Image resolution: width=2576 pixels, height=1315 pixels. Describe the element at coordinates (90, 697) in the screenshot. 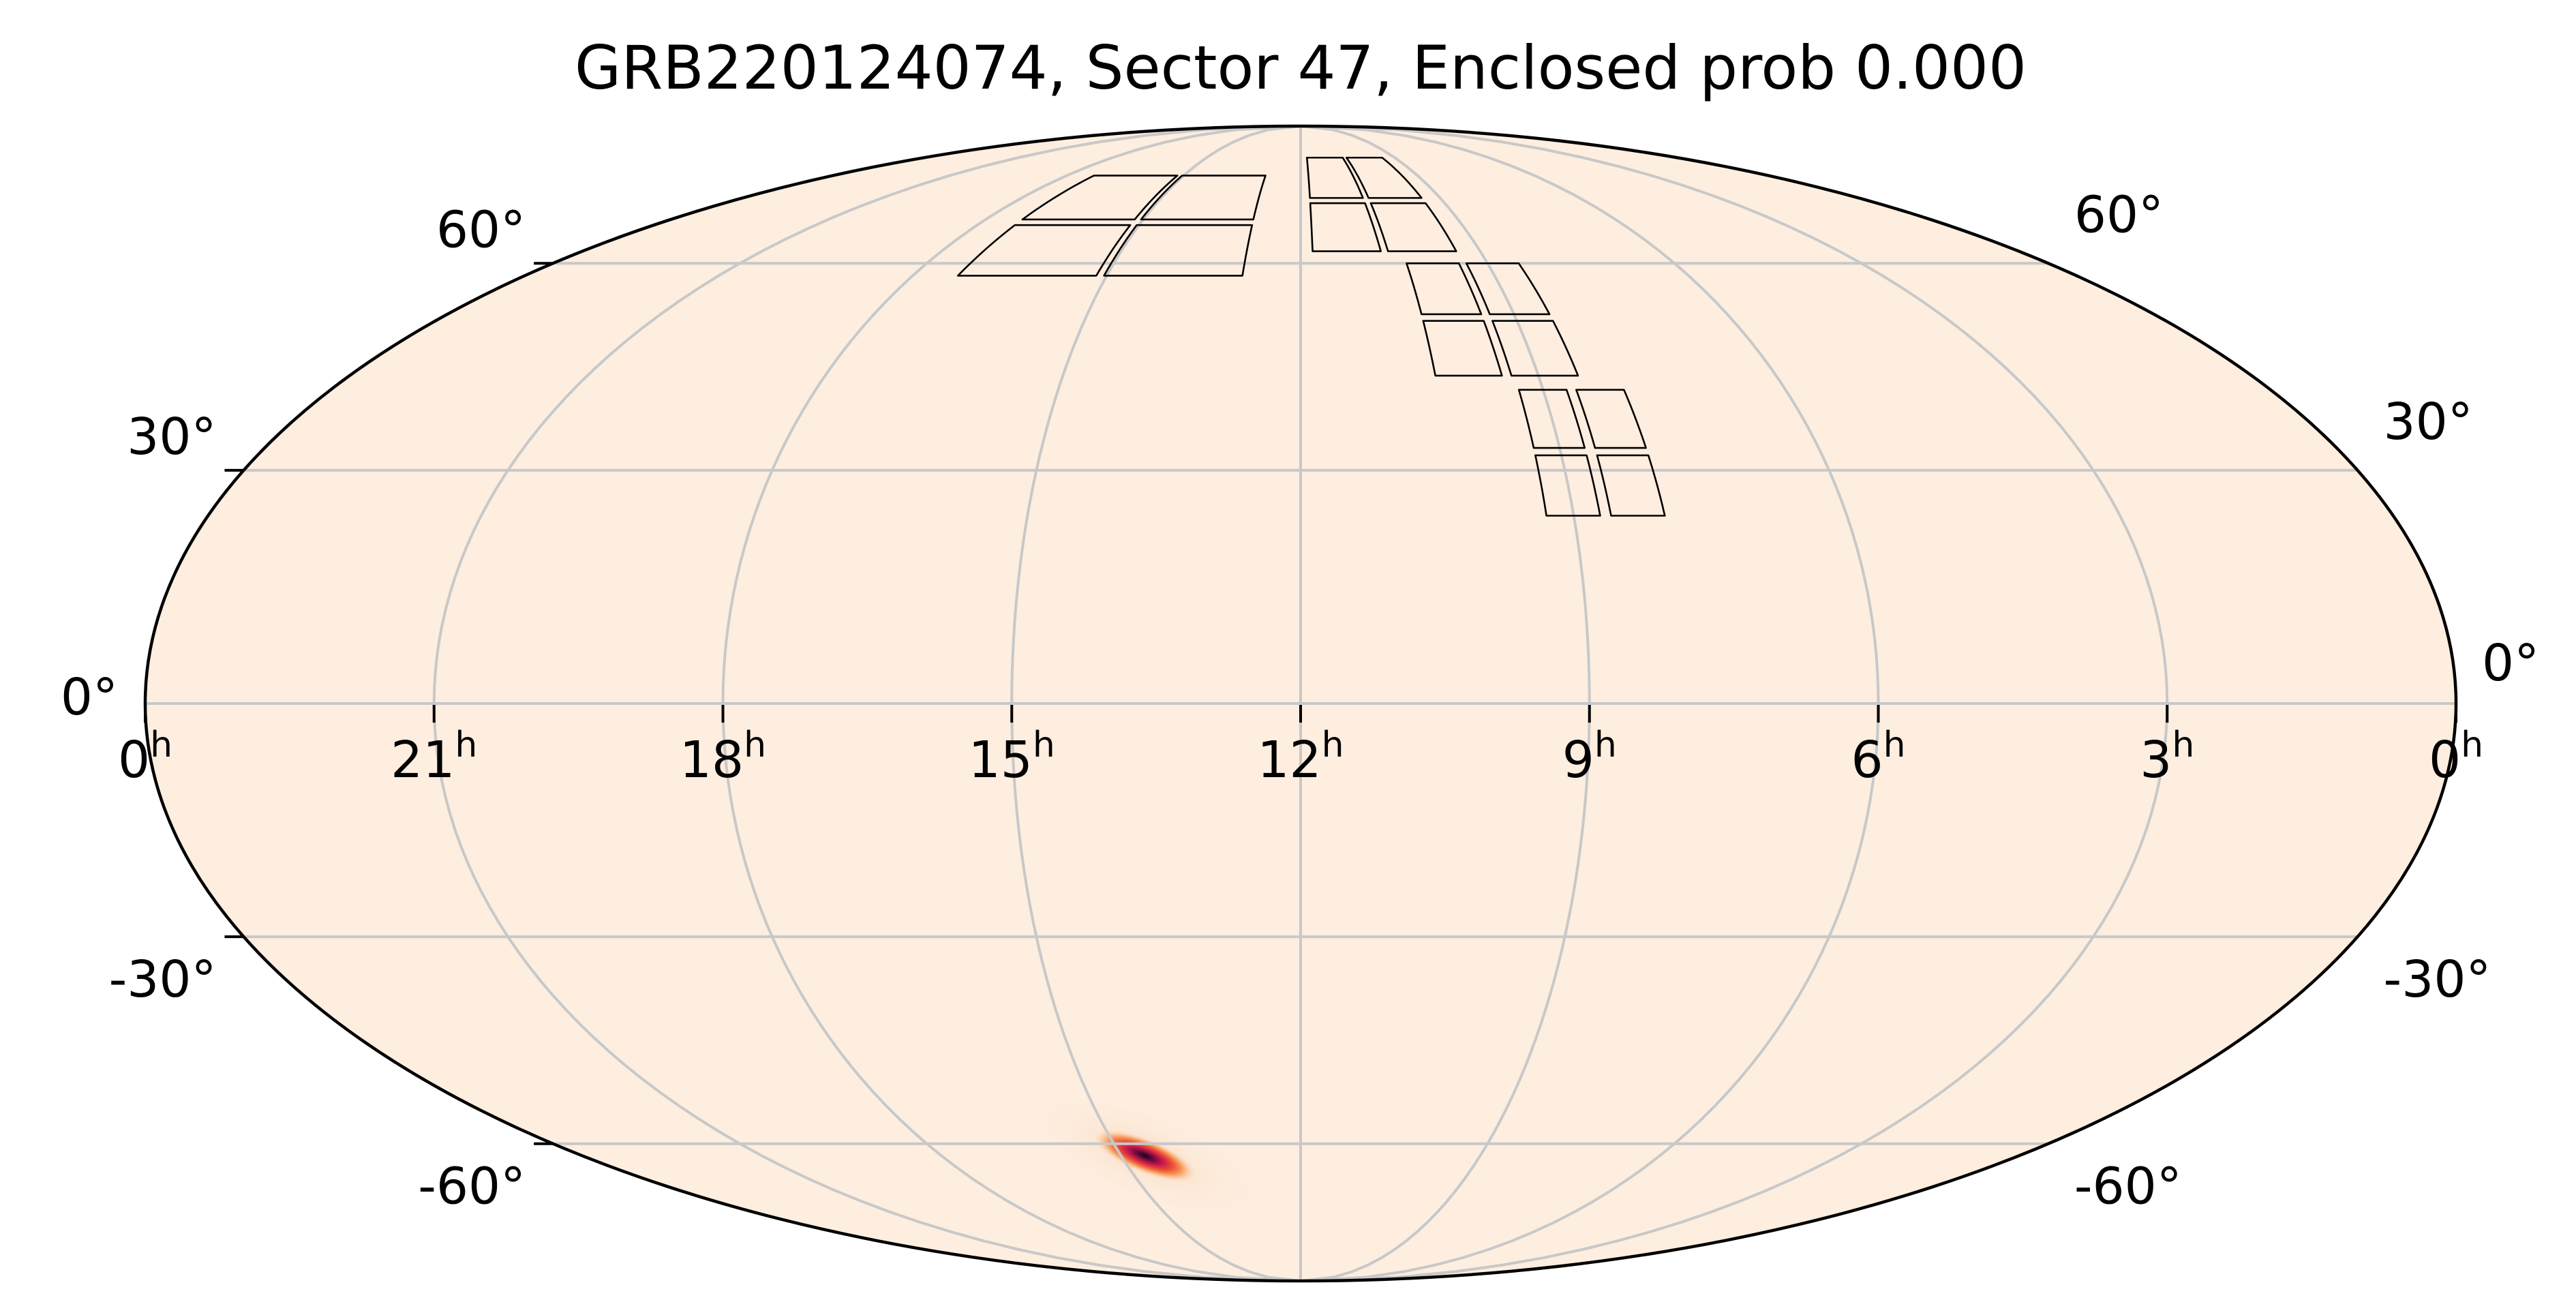

I see `dec-tick-label-left: 0°` at that location.